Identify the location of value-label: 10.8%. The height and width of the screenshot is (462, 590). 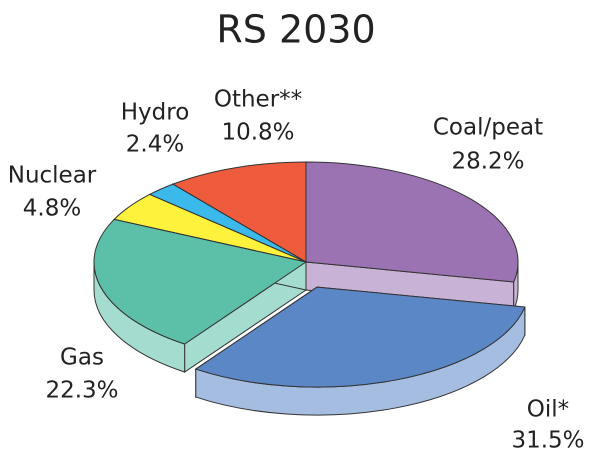
(257, 133).